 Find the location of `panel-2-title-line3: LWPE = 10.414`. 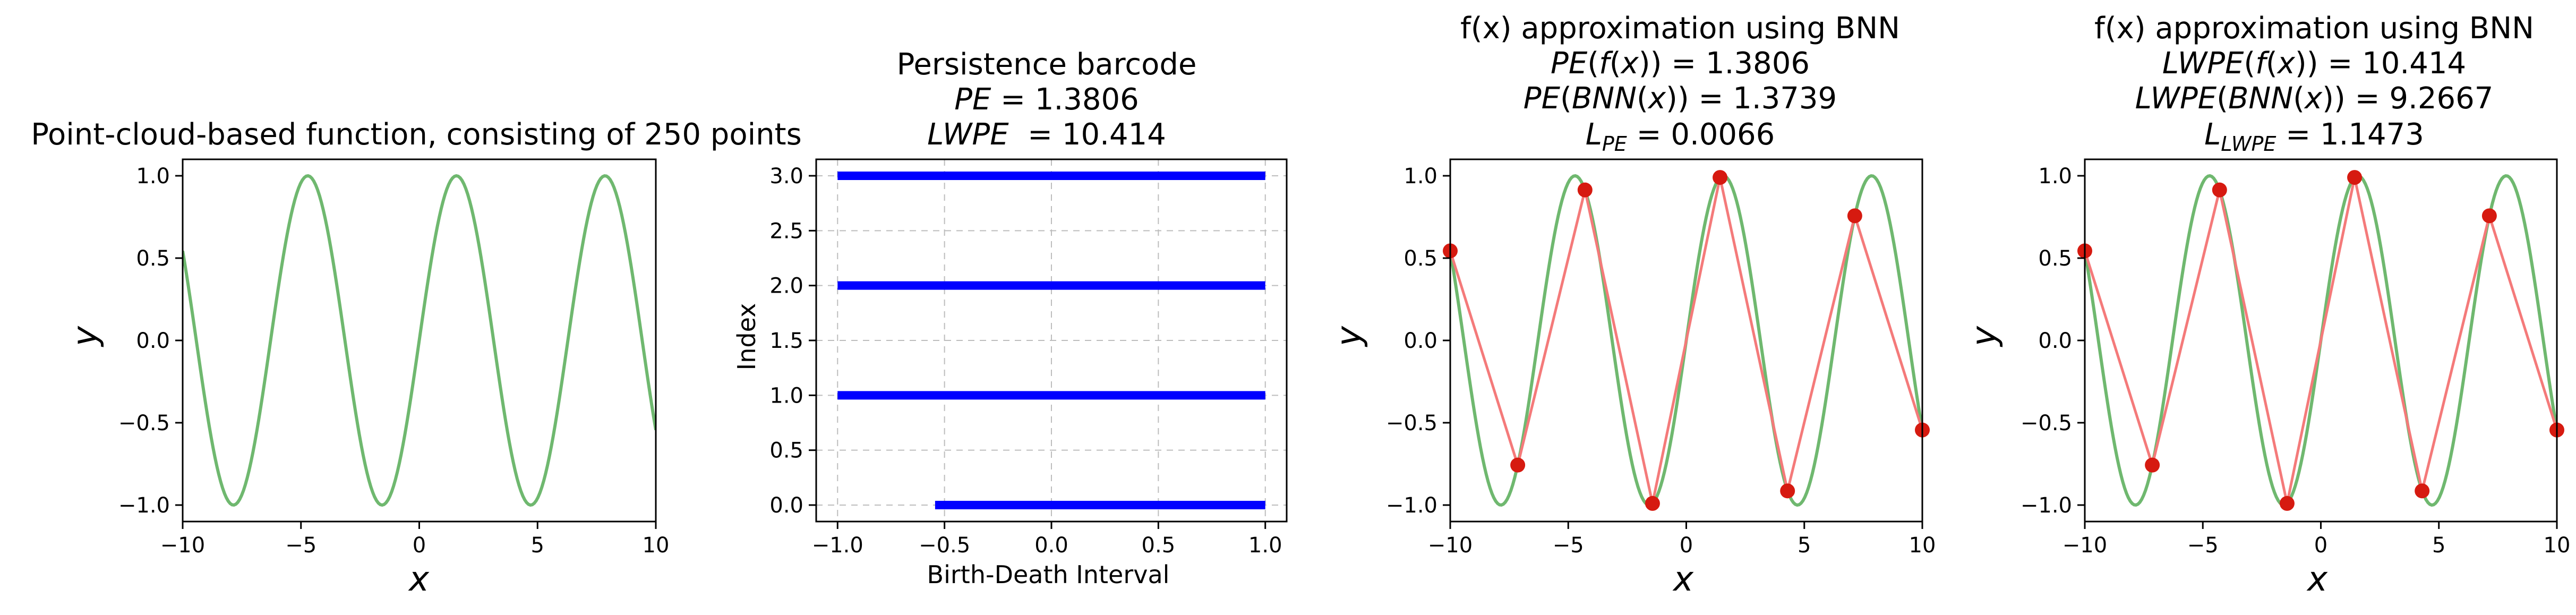

panel-2-title-line3: LWPE = 10.414 is located at coordinates (1046, 134).